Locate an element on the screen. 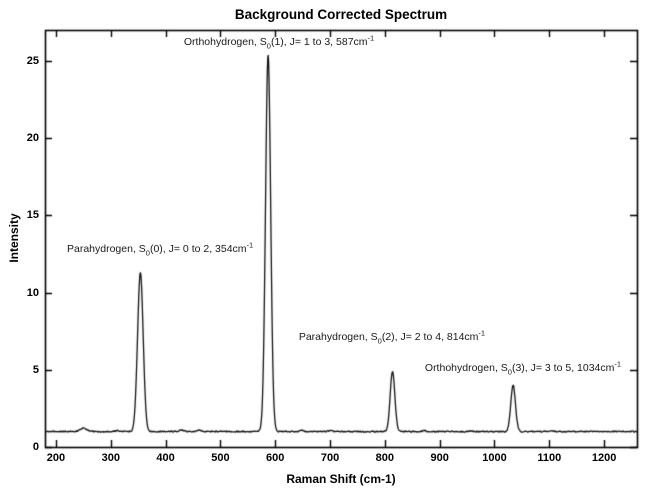 This screenshot has height=497, width=649. peak-annotation-parahydrogen-s0-2: Parahydrogen, S0(2), J= 2 to 4, 814cm-1 is located at coordinates (392, 337).